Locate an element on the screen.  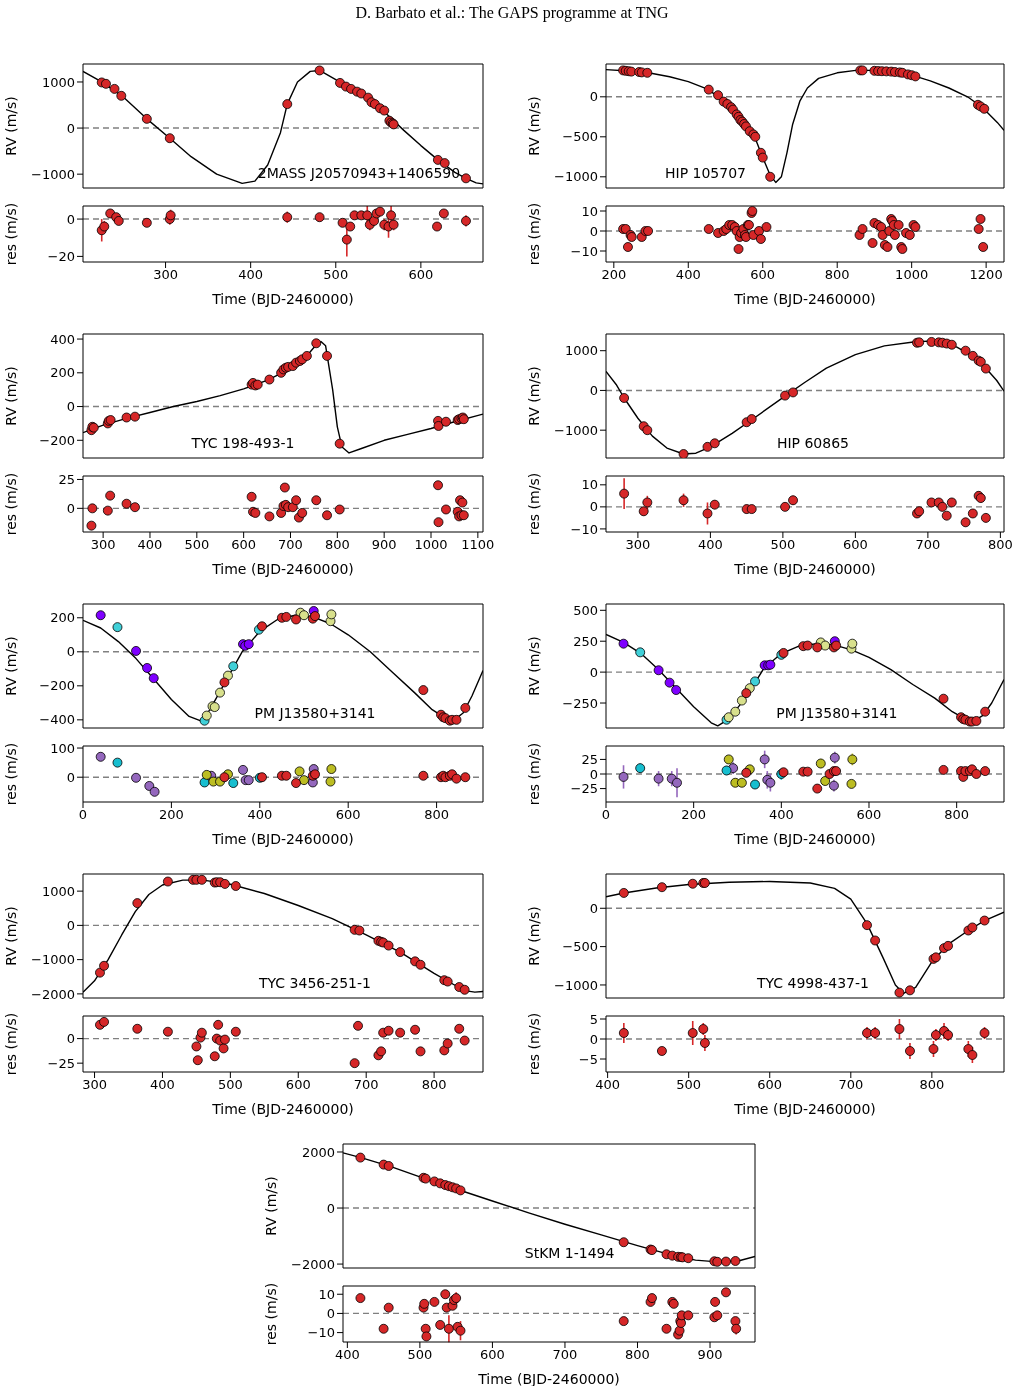
annotation: TYC 4998-437-1 is located at coordinates (812, 983).